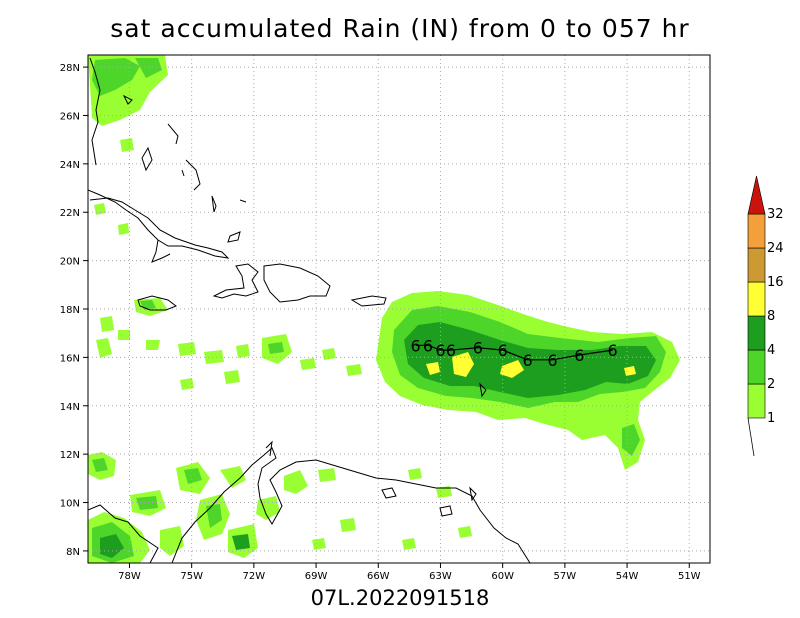  I want to click on x-tick-label: 60W, so click(502, 576).